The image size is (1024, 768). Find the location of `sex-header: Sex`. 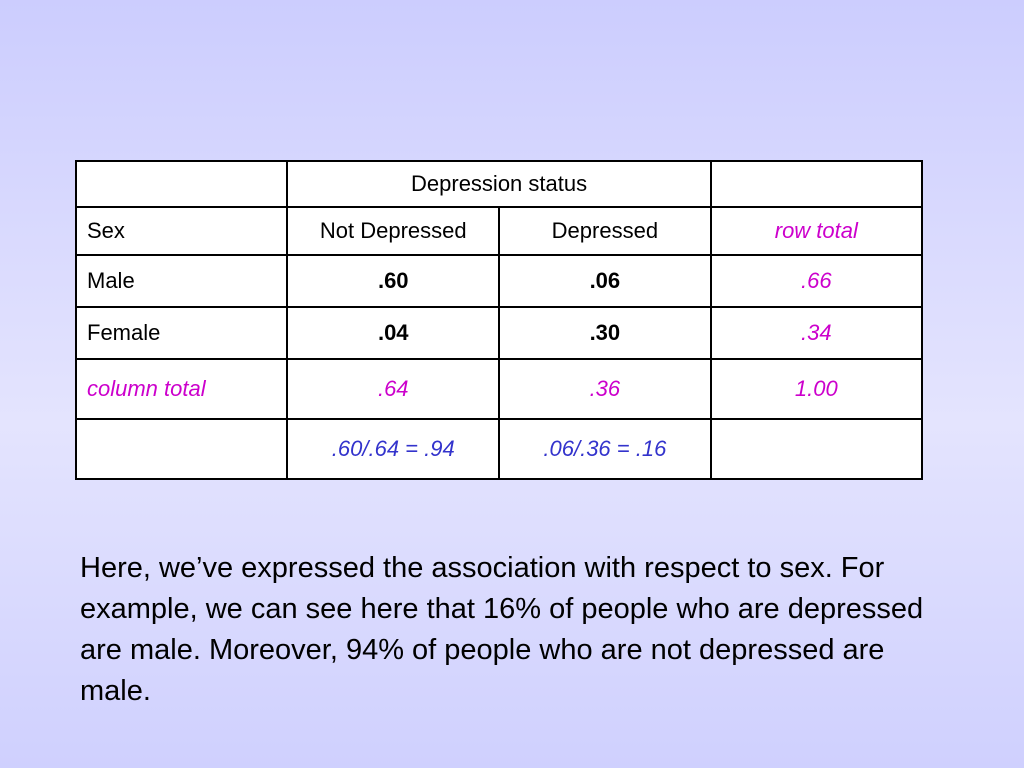

sex-header: Sex is located at coordinates (181, 231).